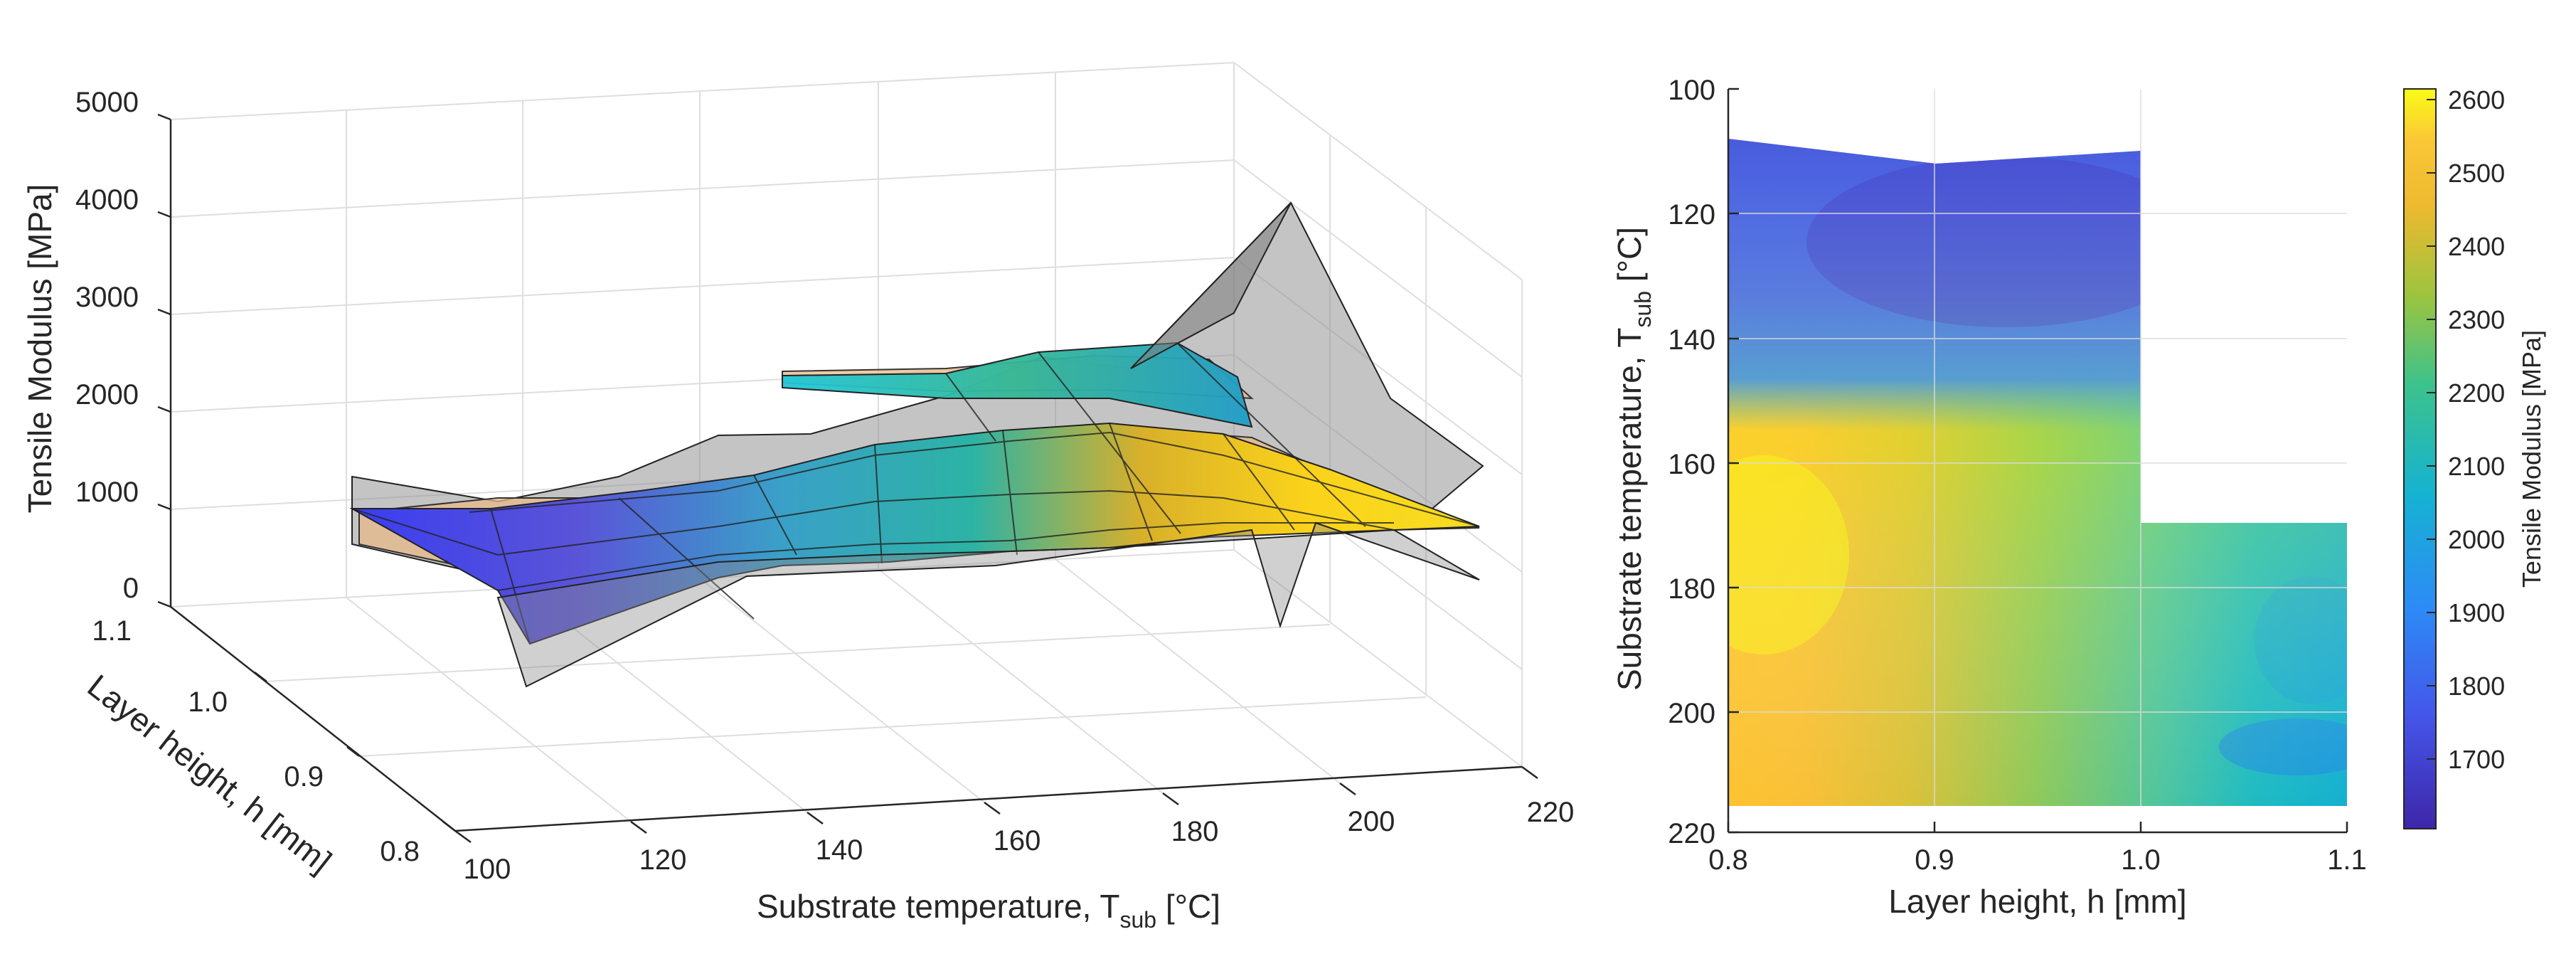  Describe the element at coordinates (131, 588) in the screenshot. I see `z-tick: 0` at that location.